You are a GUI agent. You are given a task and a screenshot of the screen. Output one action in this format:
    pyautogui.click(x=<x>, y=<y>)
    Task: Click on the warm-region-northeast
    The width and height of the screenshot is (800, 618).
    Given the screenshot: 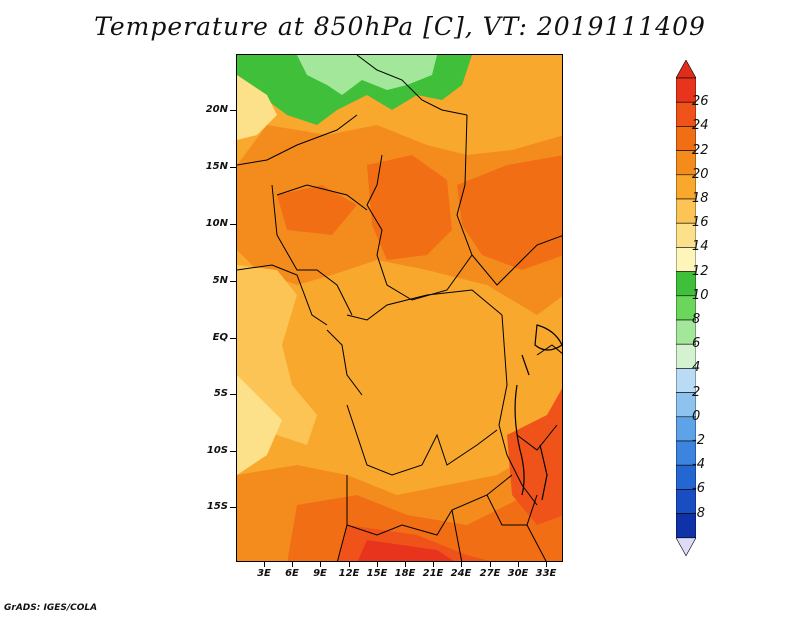 What is the action you would take?
    pyautogui.click(x=512, y=85)
    